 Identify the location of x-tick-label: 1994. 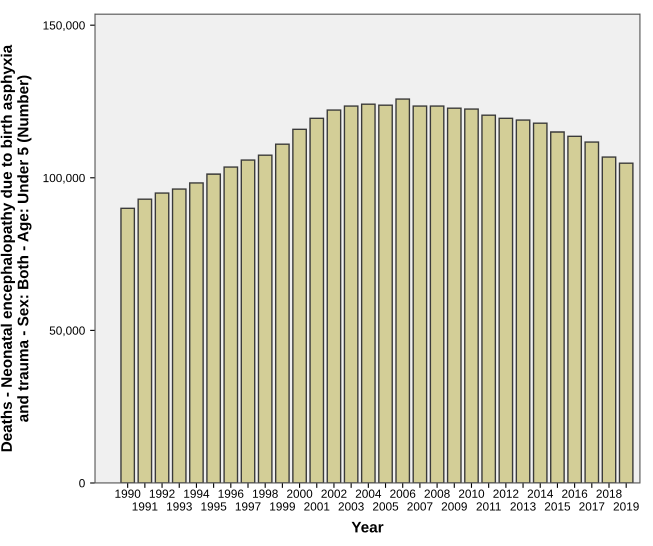
(197, 494).